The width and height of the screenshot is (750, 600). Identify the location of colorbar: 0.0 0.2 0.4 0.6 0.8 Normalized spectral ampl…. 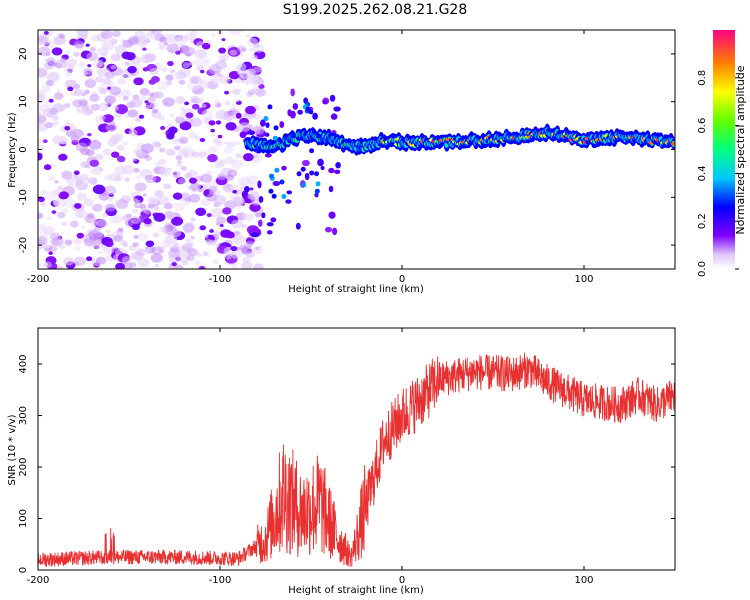
(722, 153).